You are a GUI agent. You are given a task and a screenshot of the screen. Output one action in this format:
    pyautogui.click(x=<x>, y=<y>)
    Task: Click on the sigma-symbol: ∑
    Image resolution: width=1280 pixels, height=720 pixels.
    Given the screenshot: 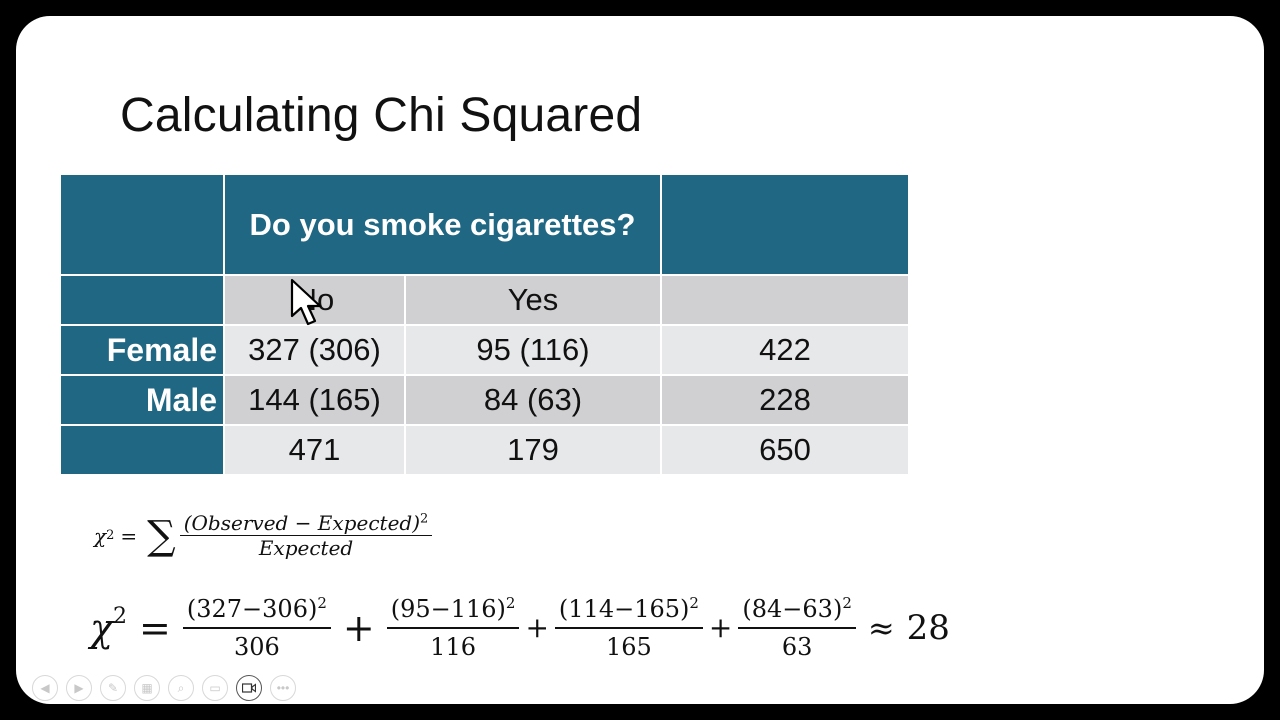 What is the action you would take?
    pyautogui.click(x=161, y=535)
    